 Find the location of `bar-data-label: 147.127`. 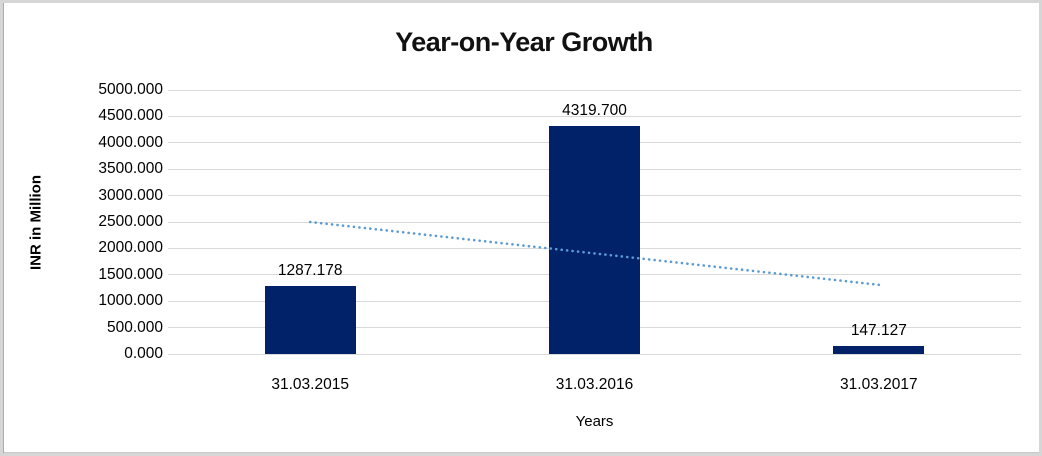

bar-data-label: 147.127 is located at coordinates (878, 331).